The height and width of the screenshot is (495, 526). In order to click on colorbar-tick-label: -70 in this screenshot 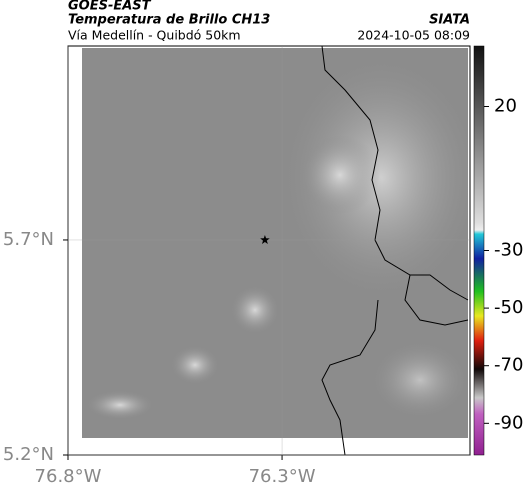, I will do `click(508, 365)`.